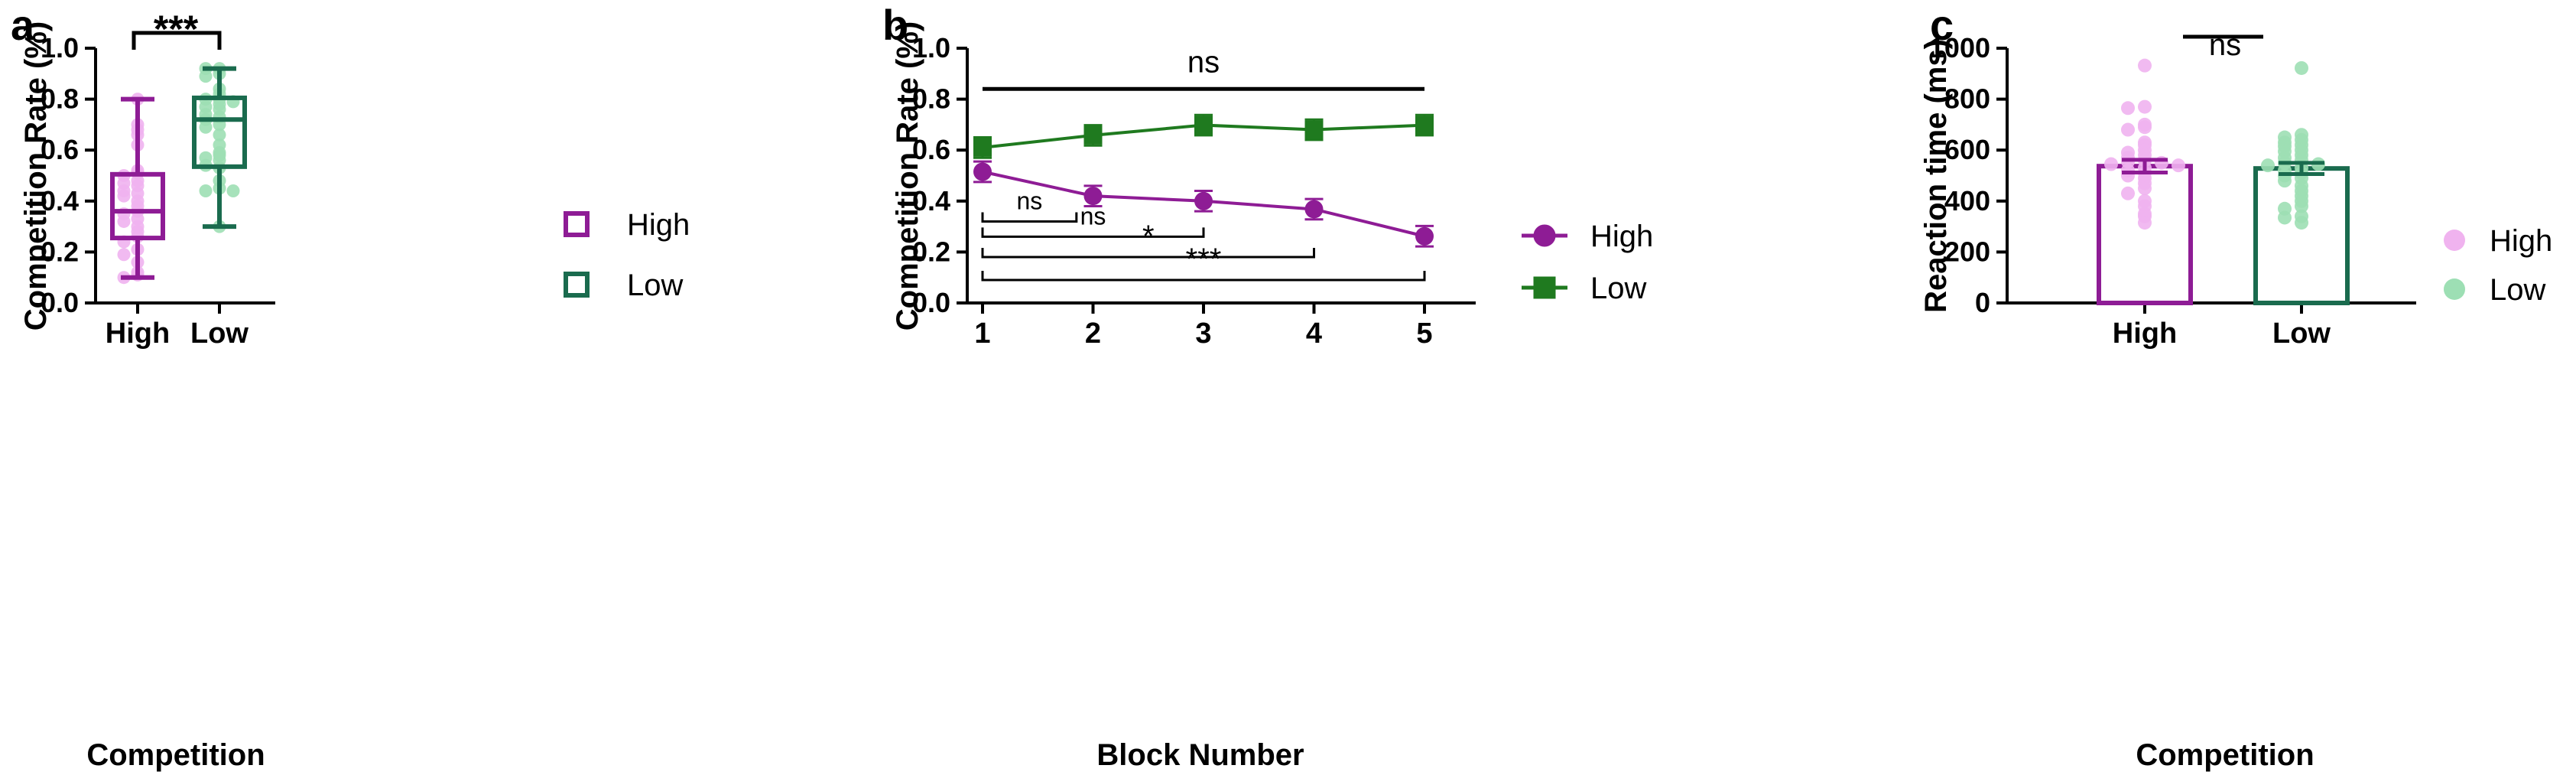 The width and height of the screenshot is (2576, 775). Describe the element at coordinates (1545, 287) in the screenshot. I see `legend-marker-low` at that location.